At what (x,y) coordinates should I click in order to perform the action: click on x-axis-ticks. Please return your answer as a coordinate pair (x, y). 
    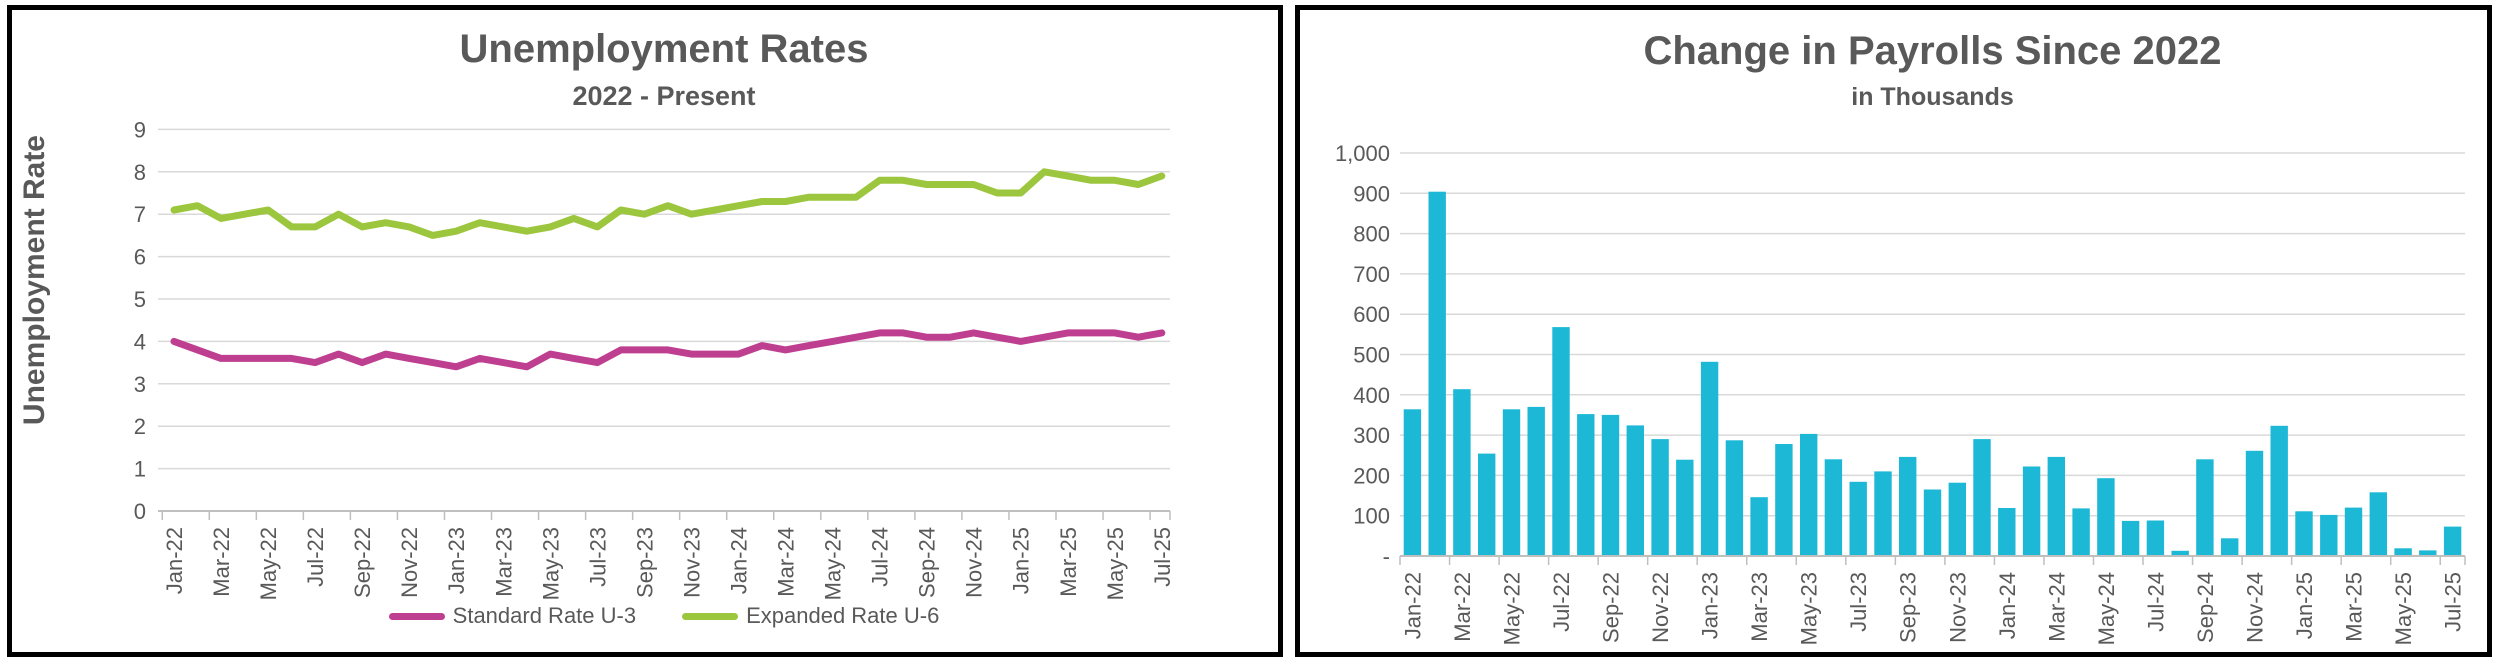
    Looking at the image, I should click on (666, 515).